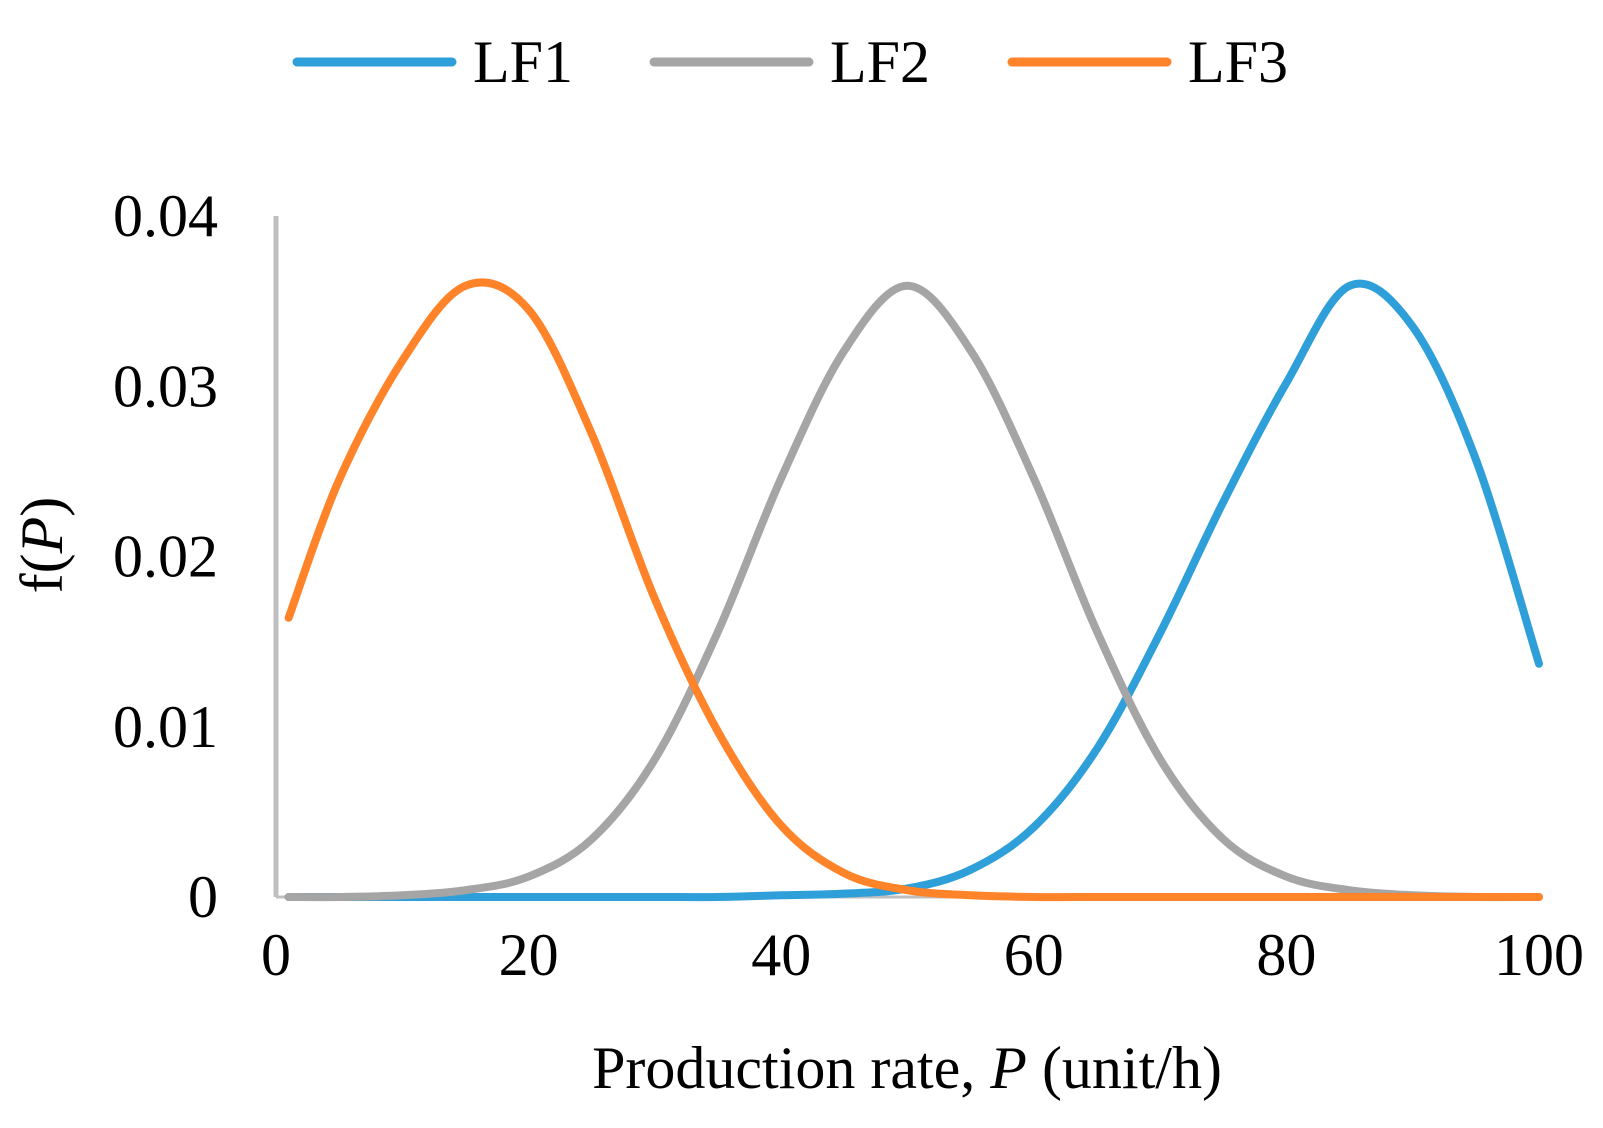  Describe the element at coordinates (523, 62) in the screenshot. I see `legend-label-lf1: LF1` at that location.